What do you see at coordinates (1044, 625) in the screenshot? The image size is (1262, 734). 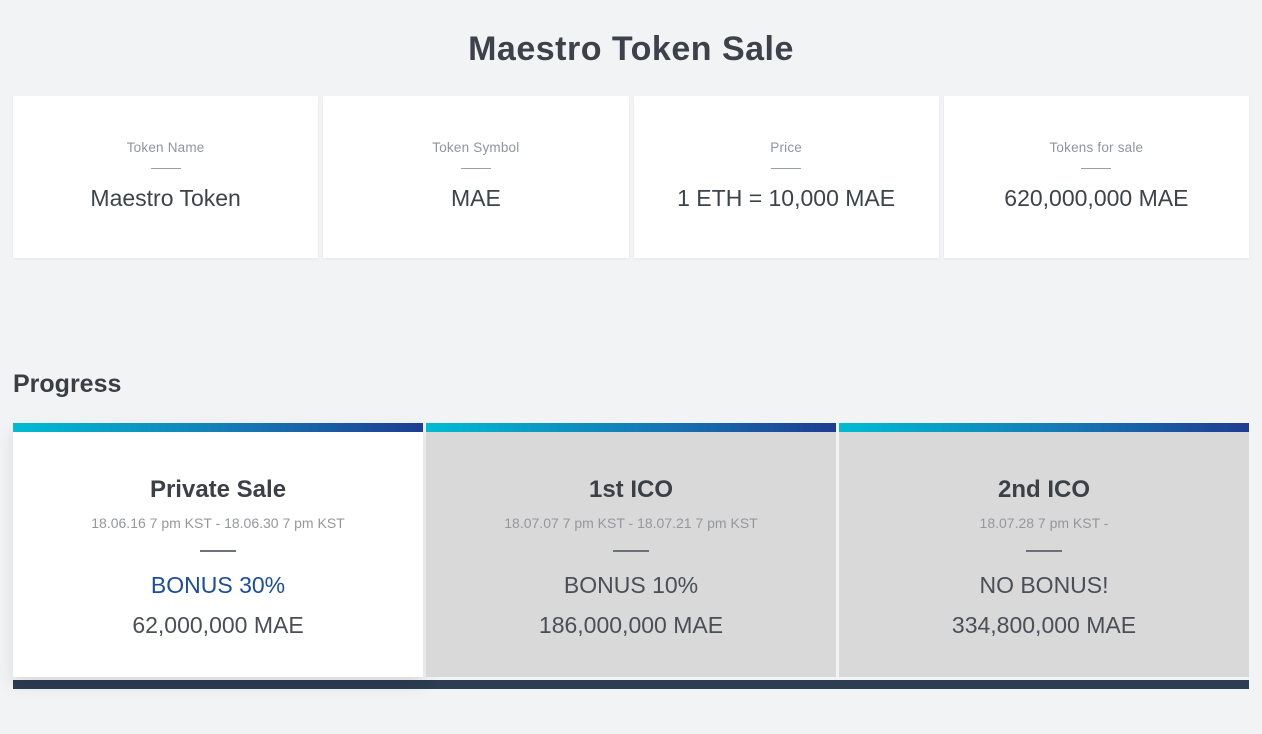 I see `phase-amount: 334,800,000 MAE` at bounding box center [1044, 625].